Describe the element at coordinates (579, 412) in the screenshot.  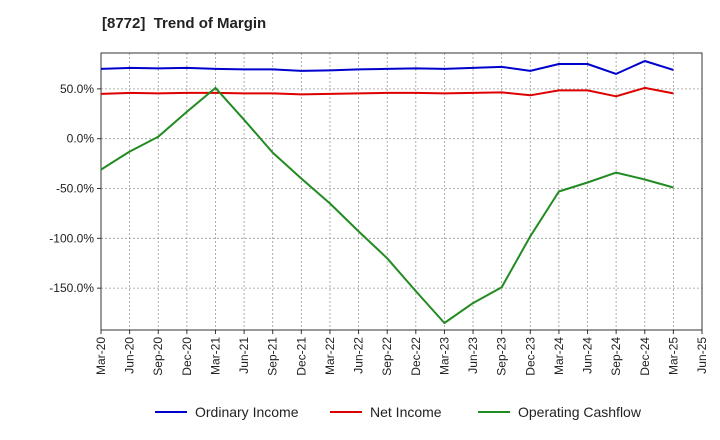
I see `legend-label: Operating Cashflow` at that location.